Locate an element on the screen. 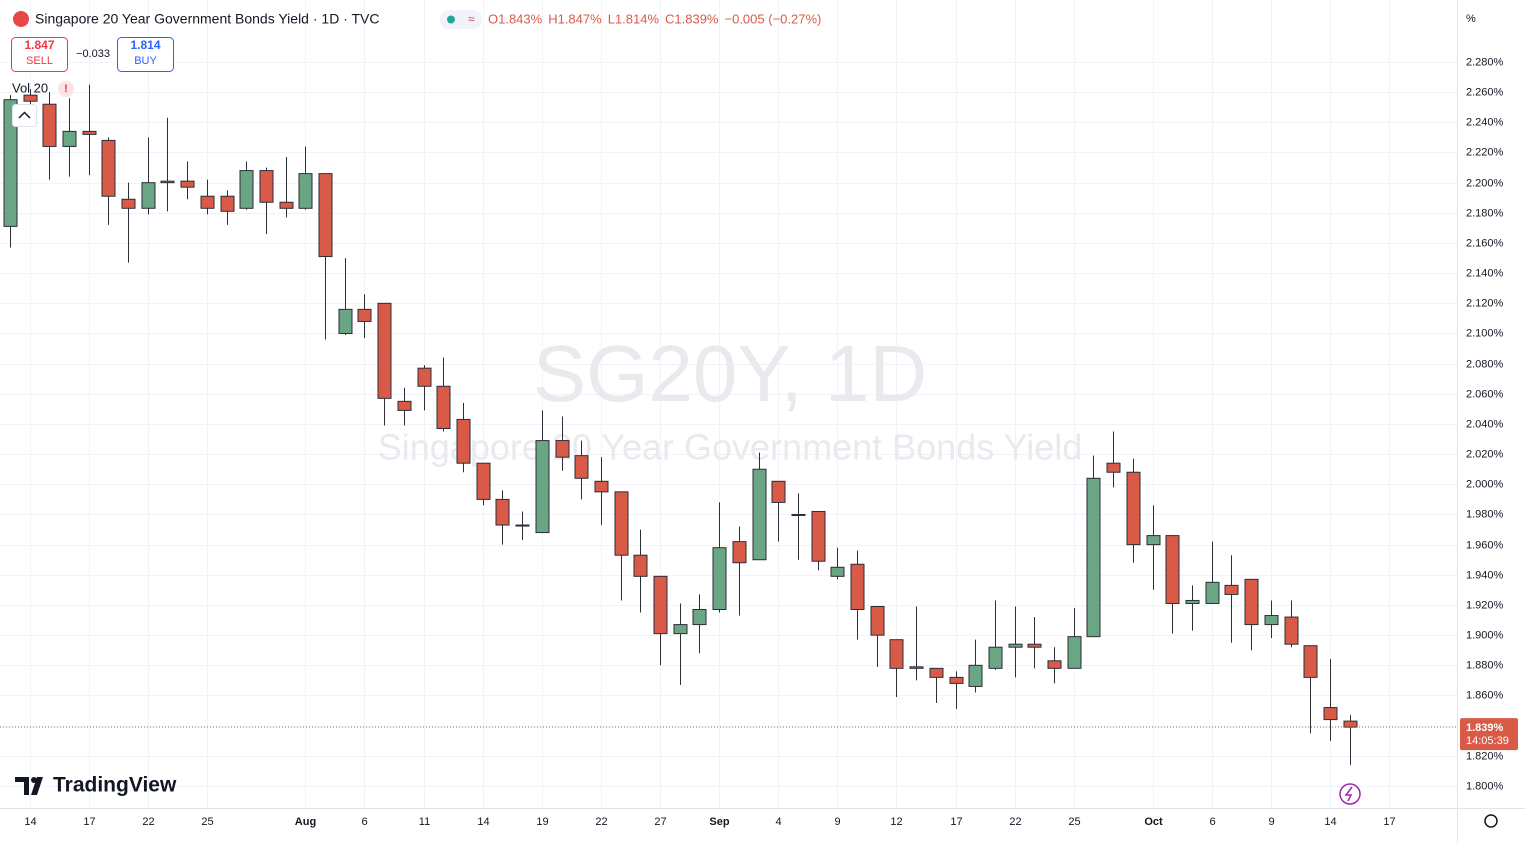 The width and height of the screenshot is (1525, 843). sell-price: 1.847 is located at coordinates (39, 45).